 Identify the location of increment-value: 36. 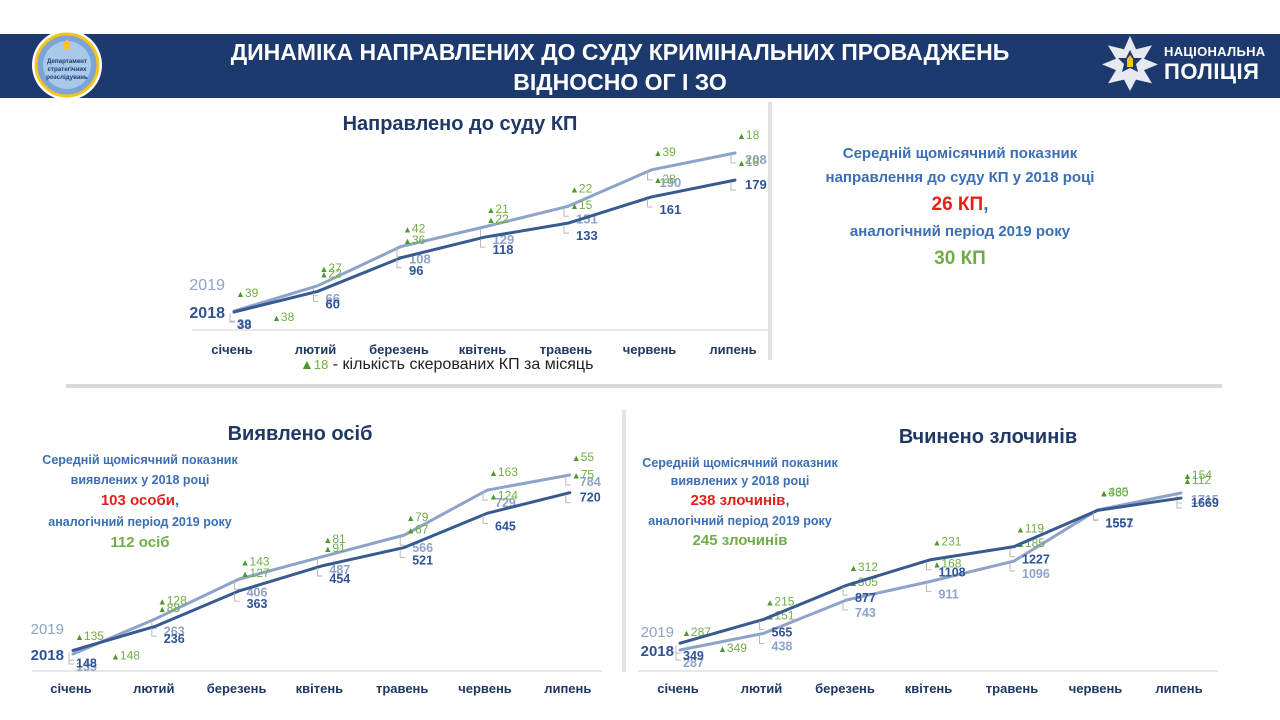
(419, 240).